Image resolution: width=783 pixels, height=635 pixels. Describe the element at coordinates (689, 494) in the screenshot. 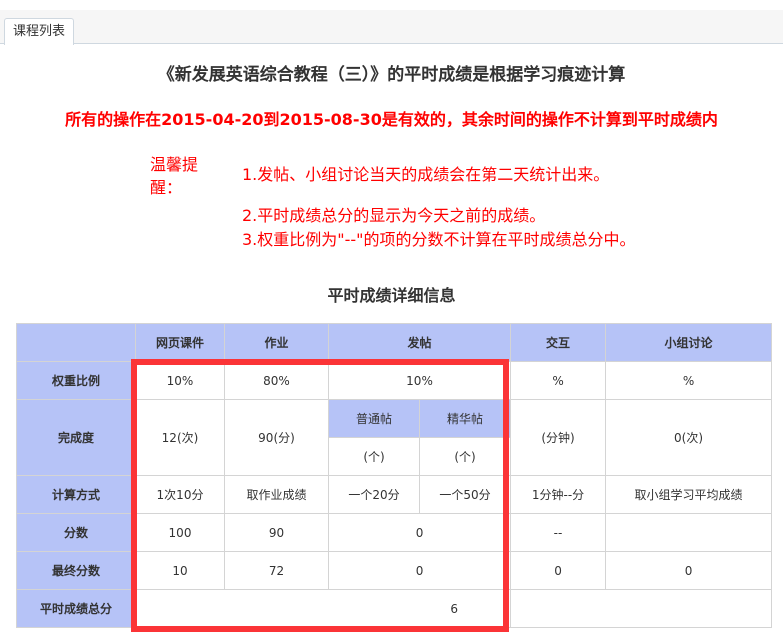

I see `cell: 取小组学习平均成绩` at that location.